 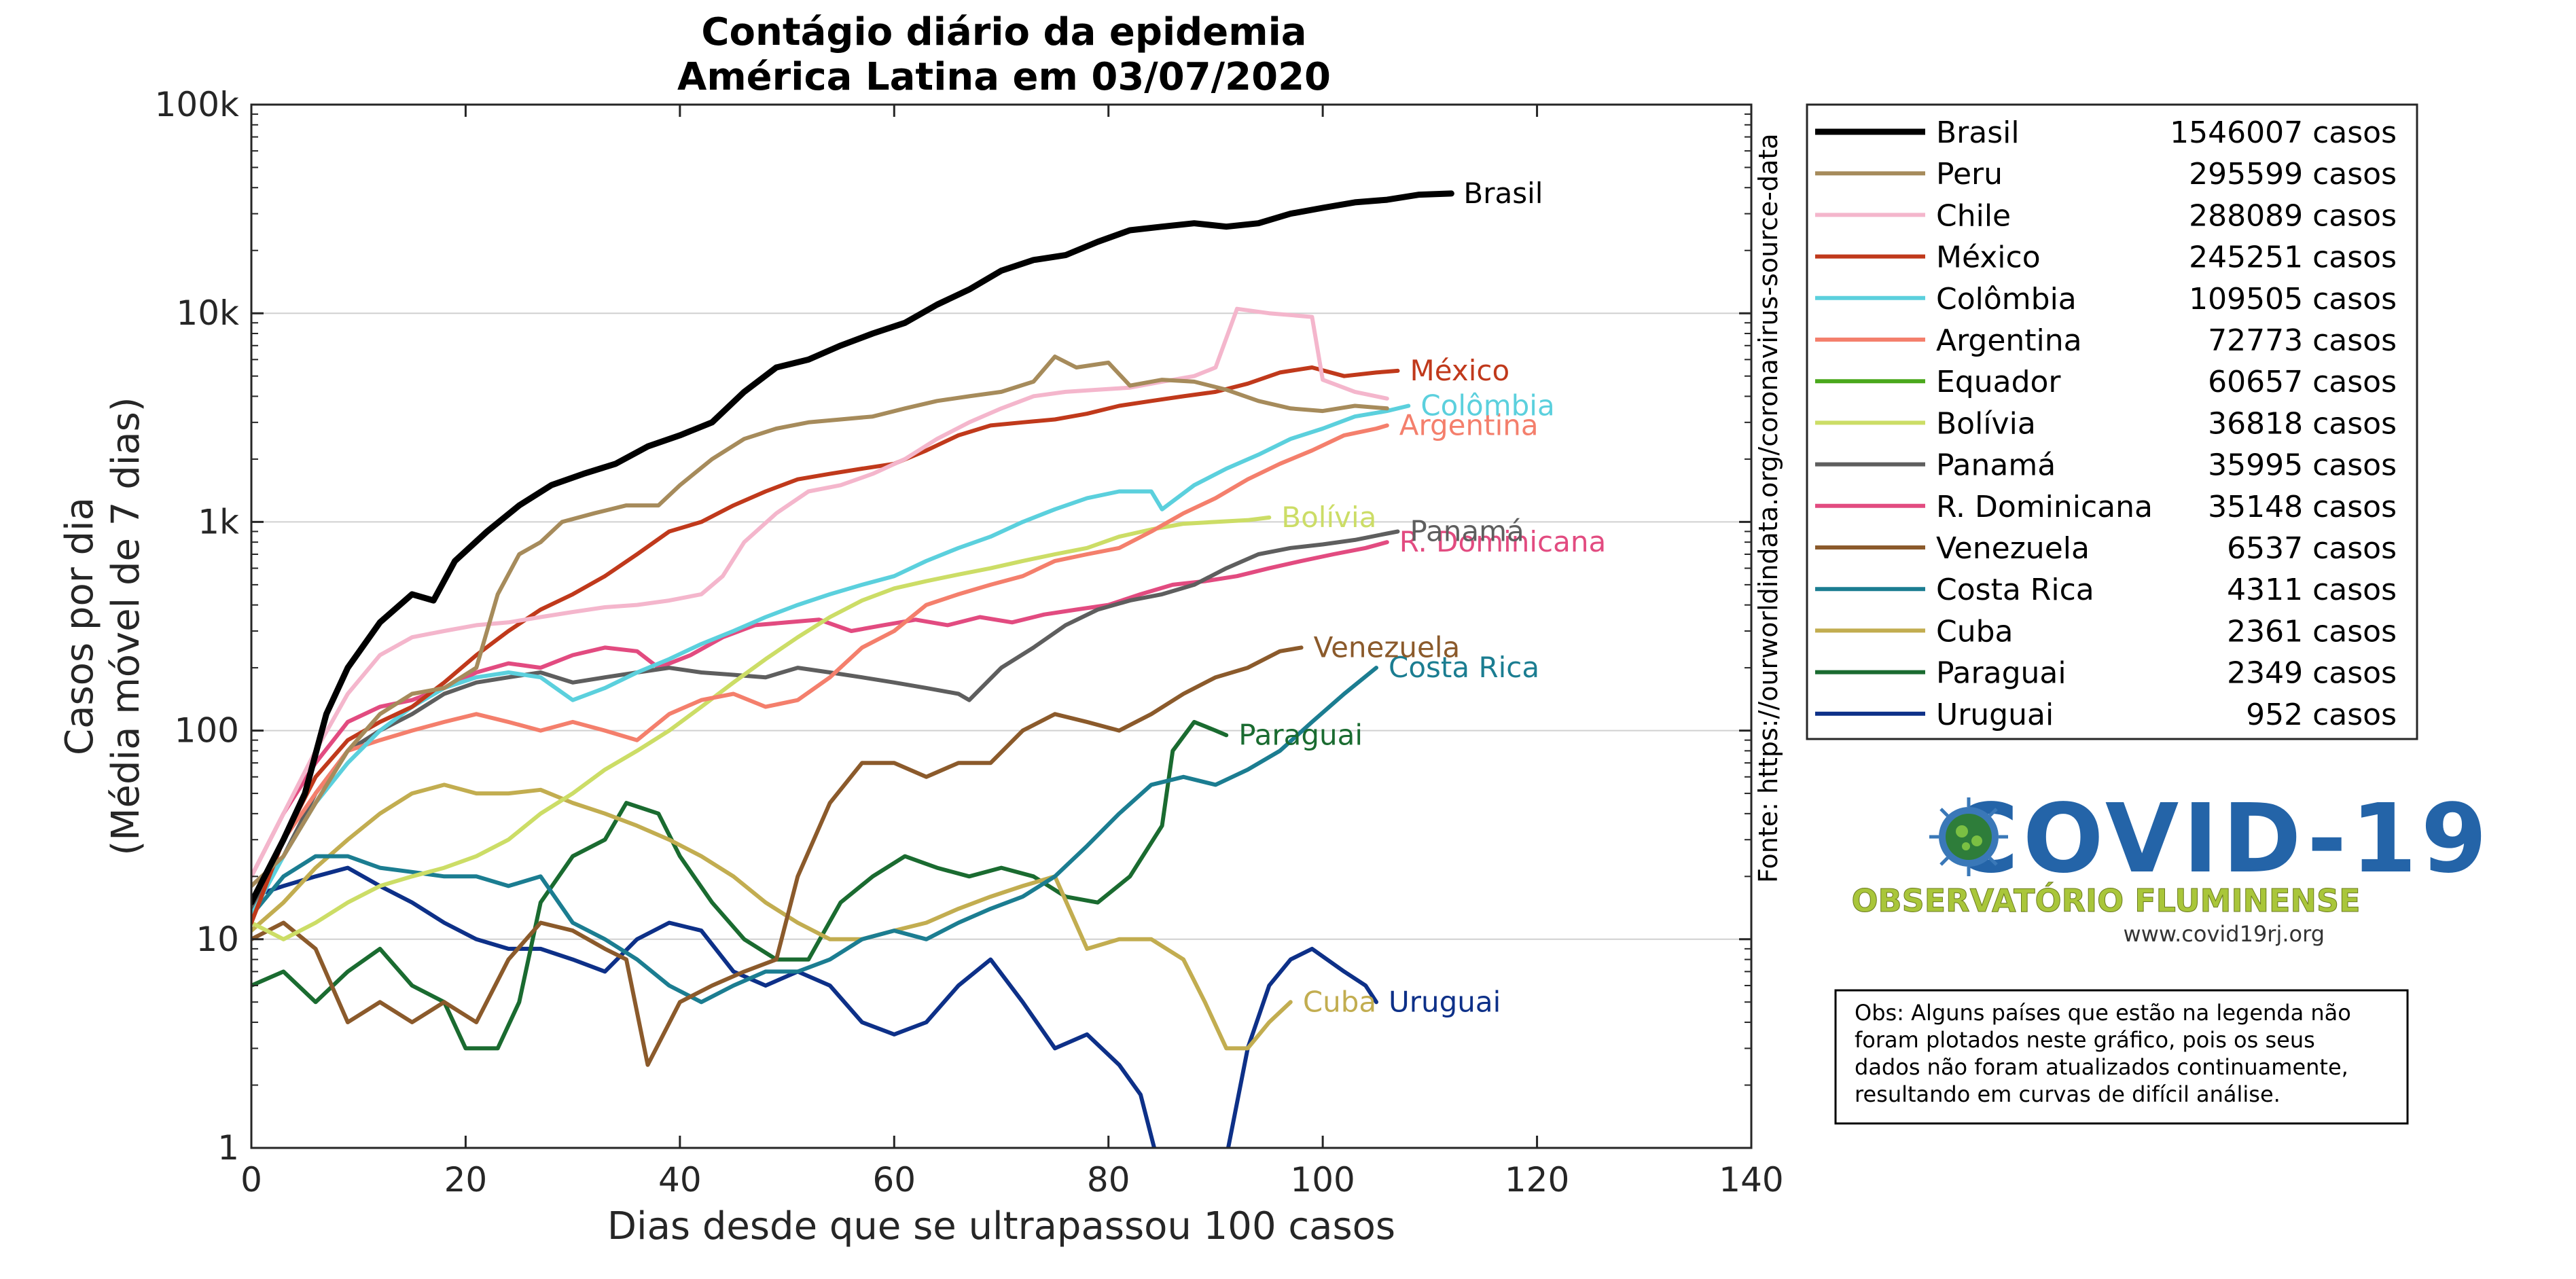 What do you see at coordinates (1467, 530) in the screenshot?
I see `series-end-label: Panamá` at bounding box center [1467, 530].